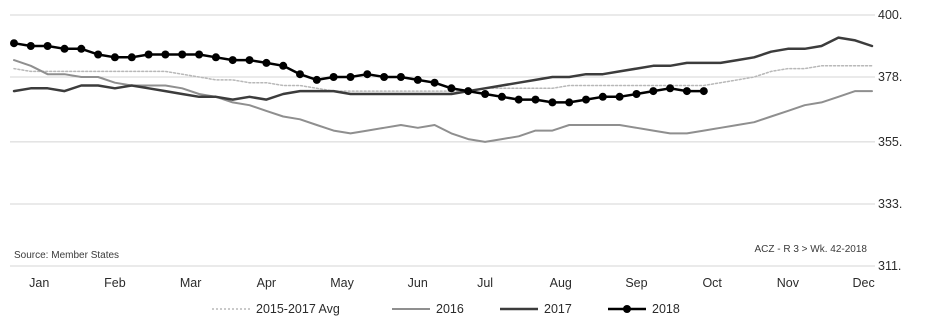 This screenshot has width=929, height=322. Describe the element at coordinates (890, 77) in the screenshot. I see `y-tick-label: 378.` at that location.